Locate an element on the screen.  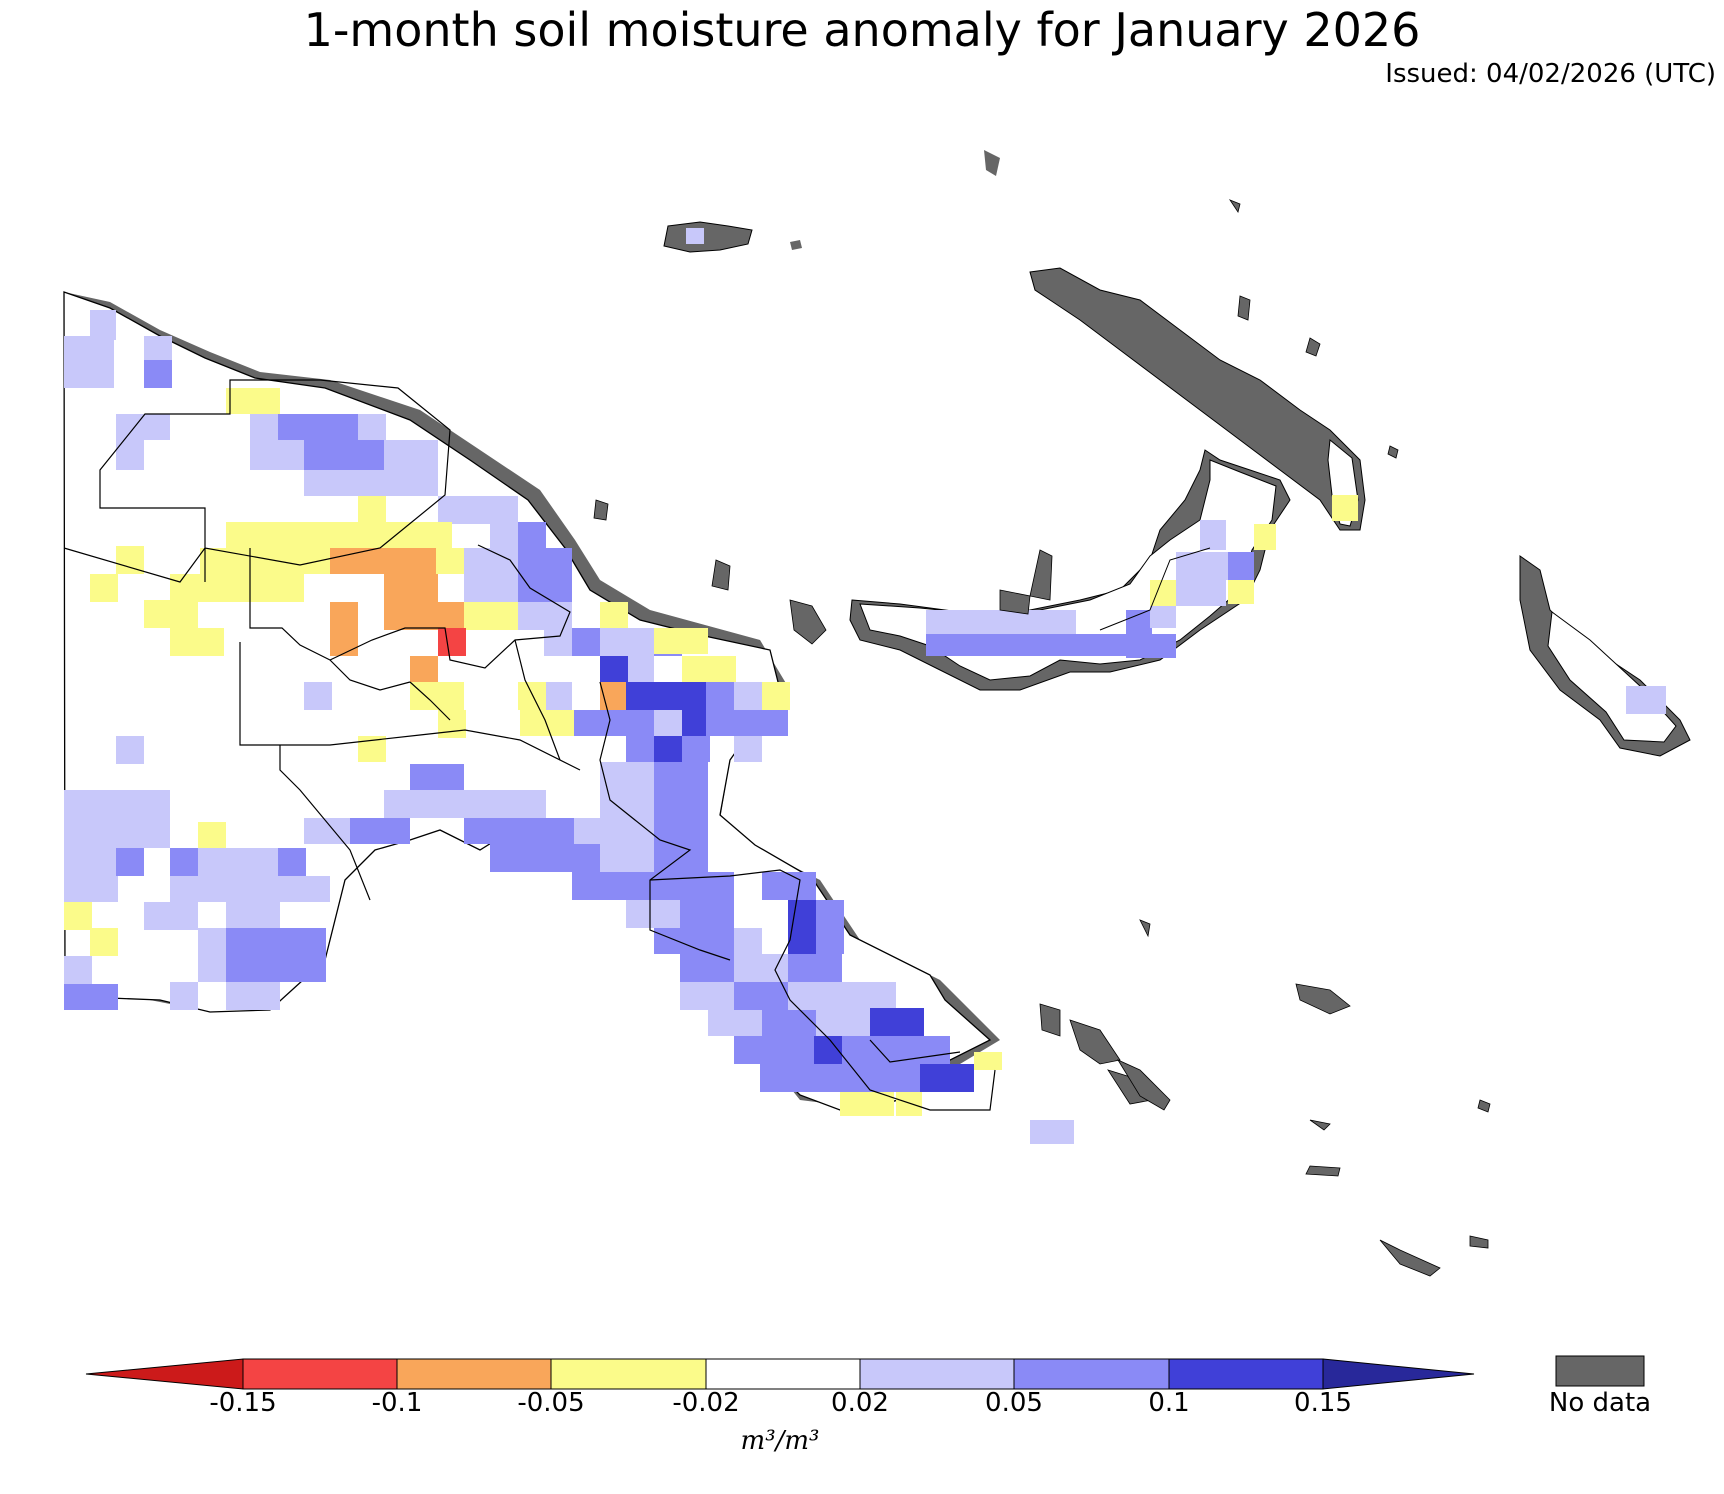
colorbar-tick: 0.02 is located at coordinates (860, 1403).